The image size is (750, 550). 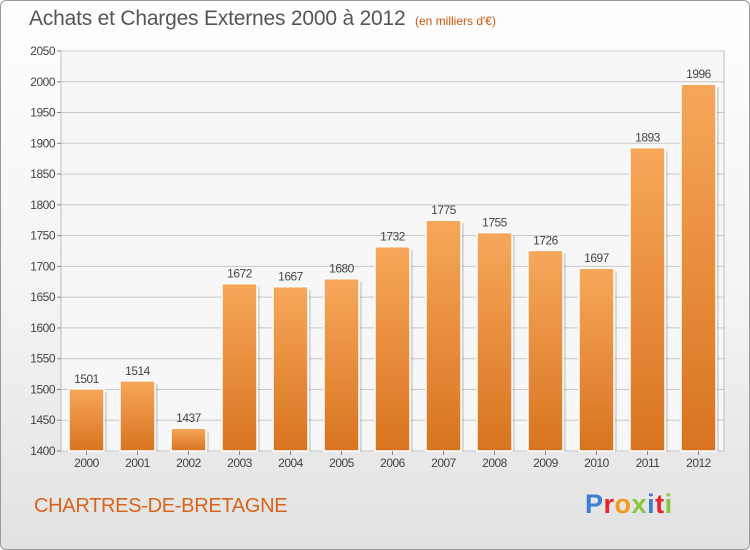 What do you see at coordinates (639, 504) in the screenshot?
I see `logo-letter: x` at bounding box center [639, 504].